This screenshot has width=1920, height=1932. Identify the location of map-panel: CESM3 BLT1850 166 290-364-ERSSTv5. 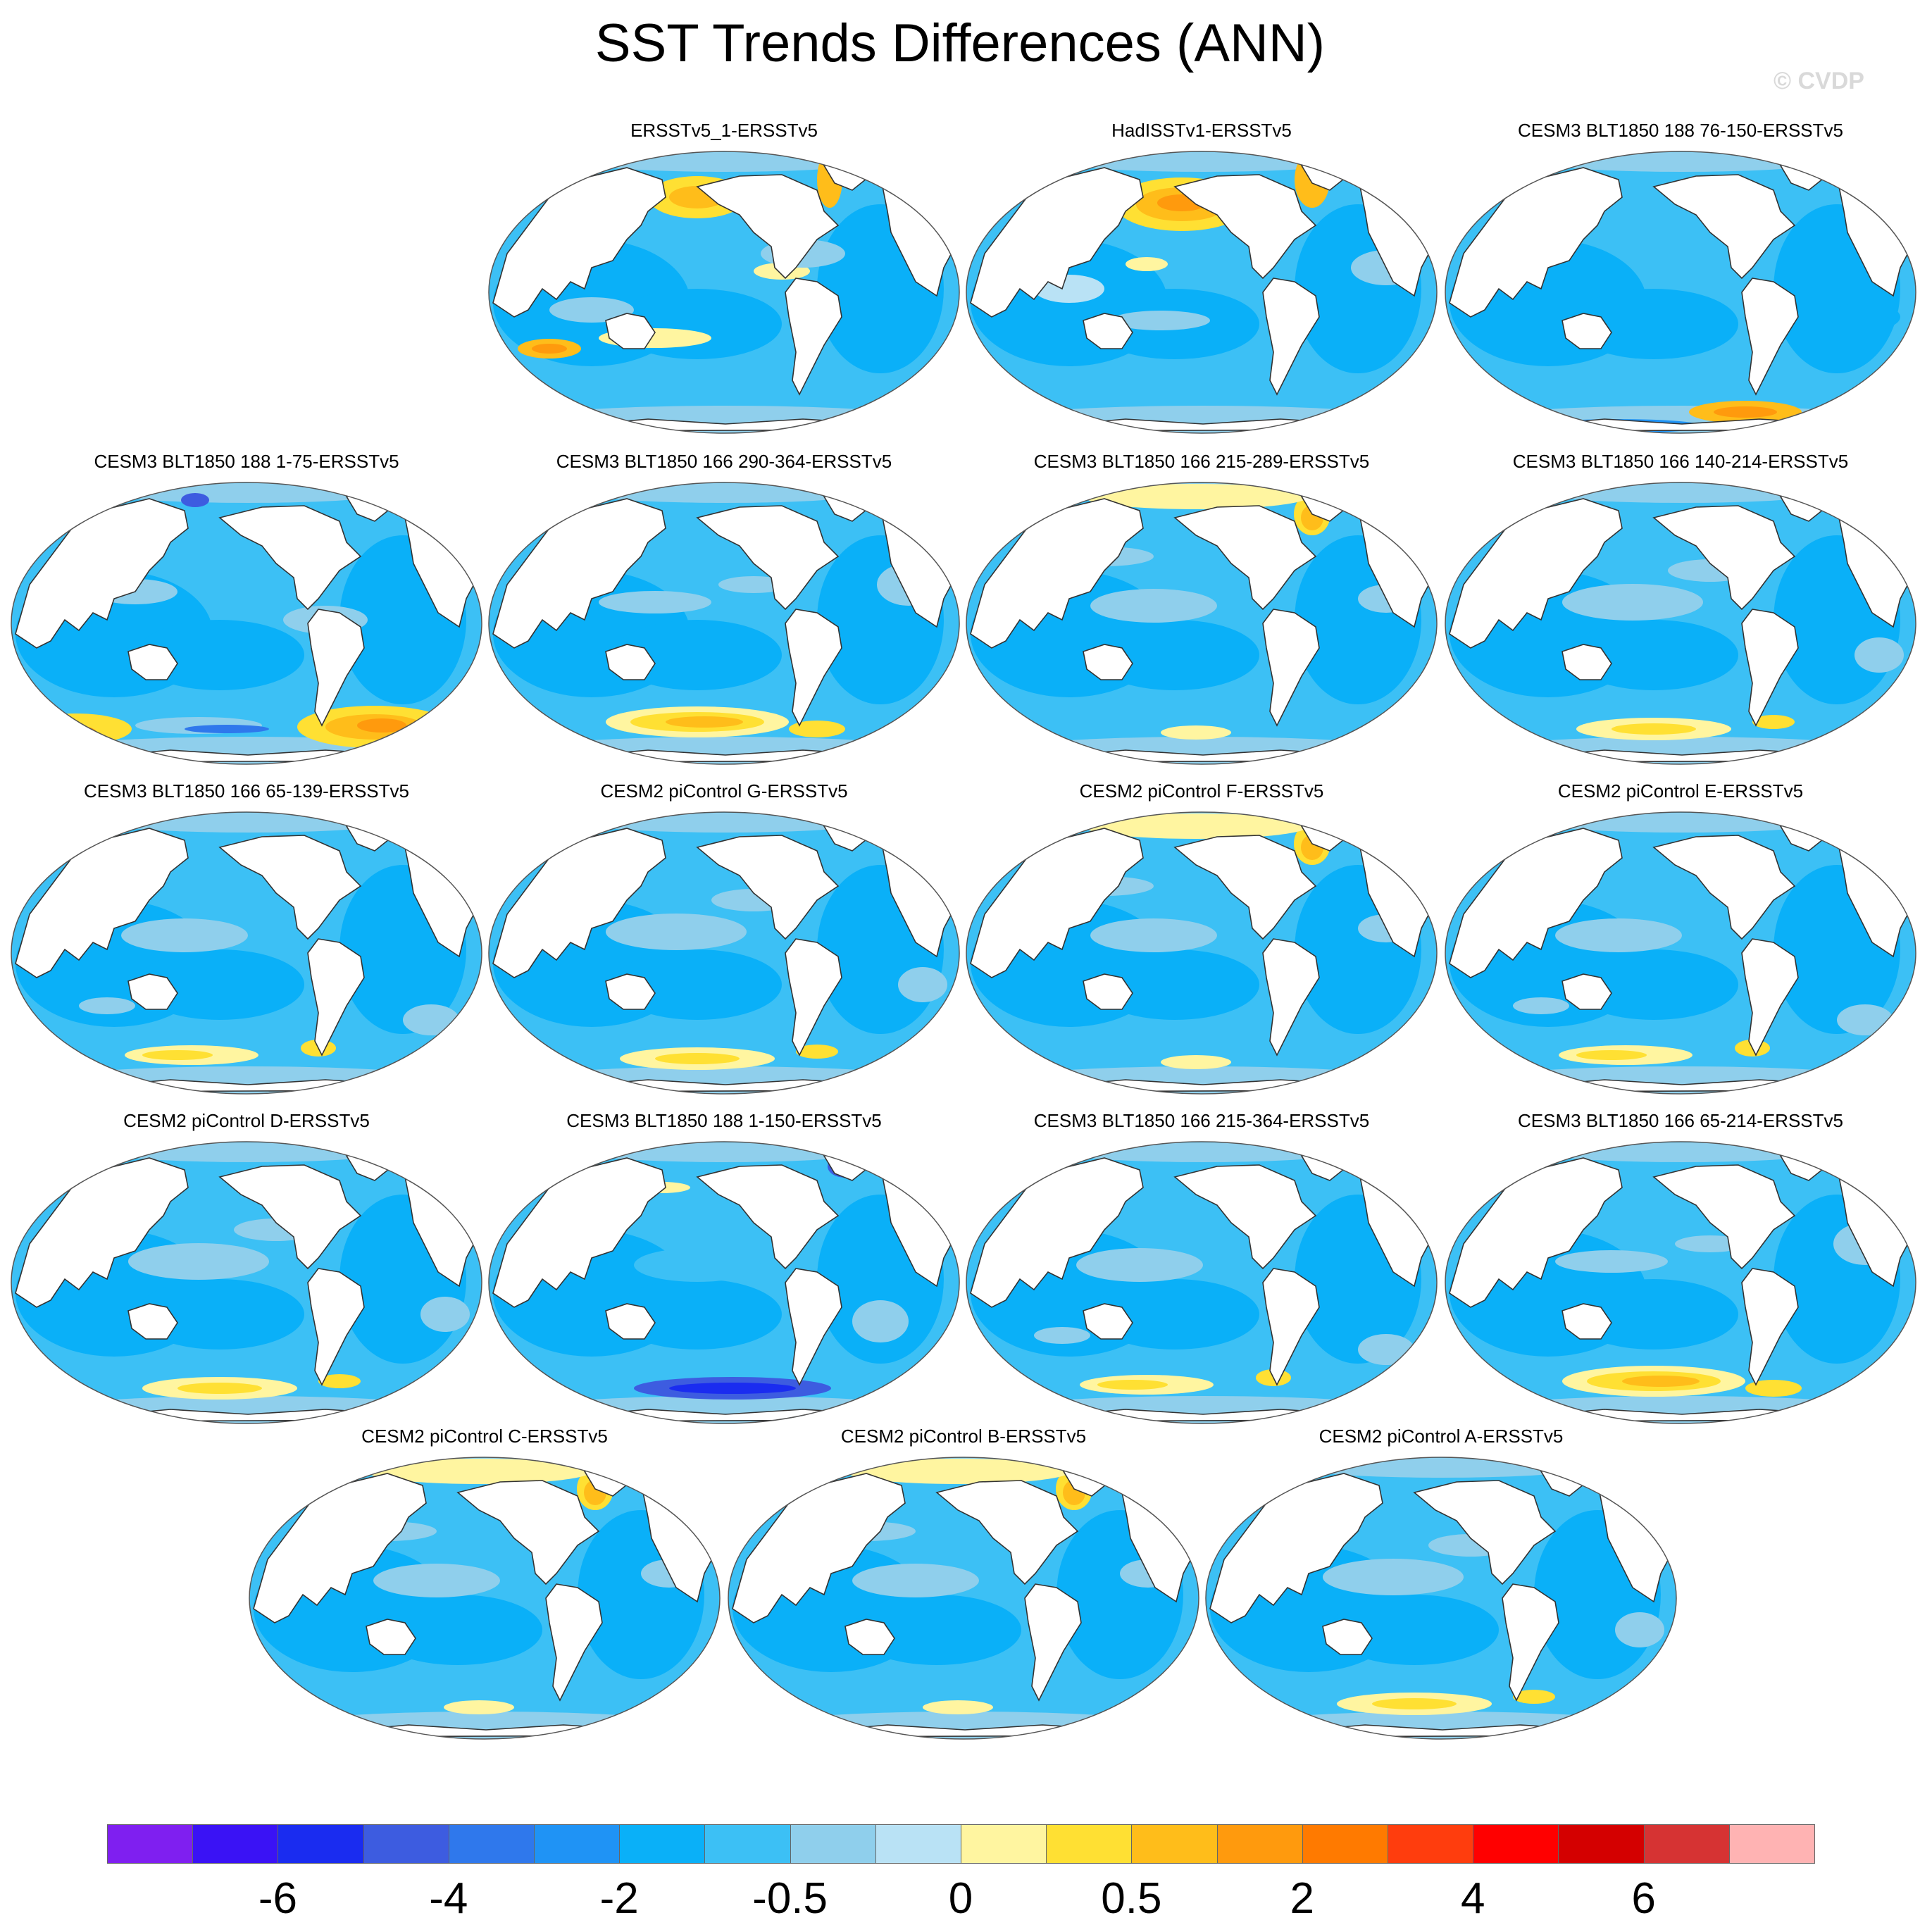
(724, 609).